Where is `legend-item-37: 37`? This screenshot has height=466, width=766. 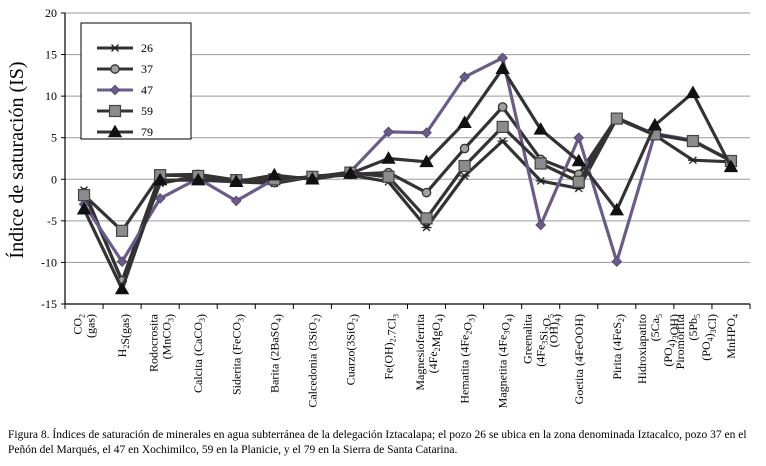
legend-item-37: 37 is located at coordinates (125, 69).